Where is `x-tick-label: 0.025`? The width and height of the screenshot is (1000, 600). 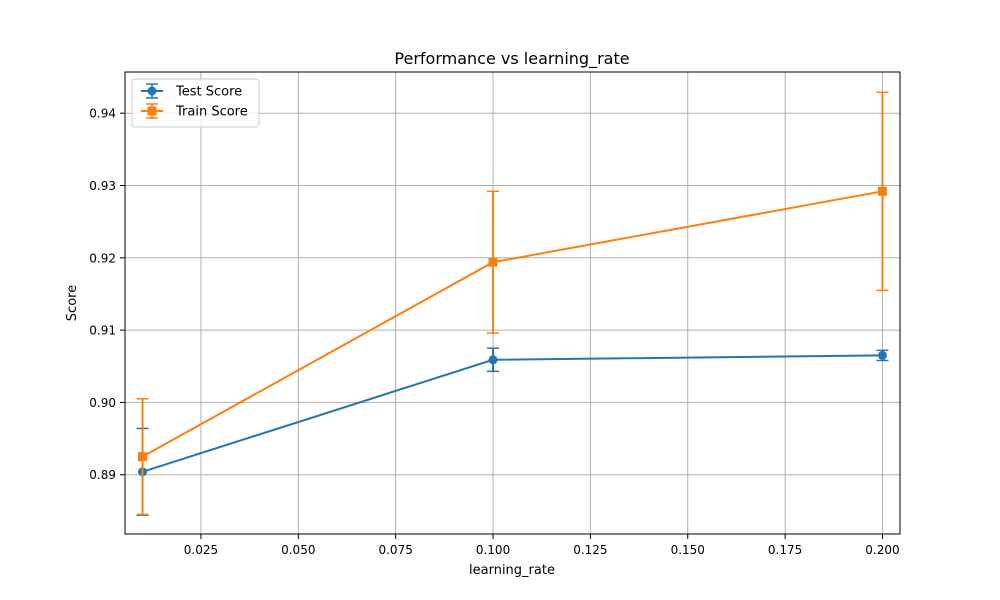
x-tick-label: 0.025 is located at coordinates (201, 550).